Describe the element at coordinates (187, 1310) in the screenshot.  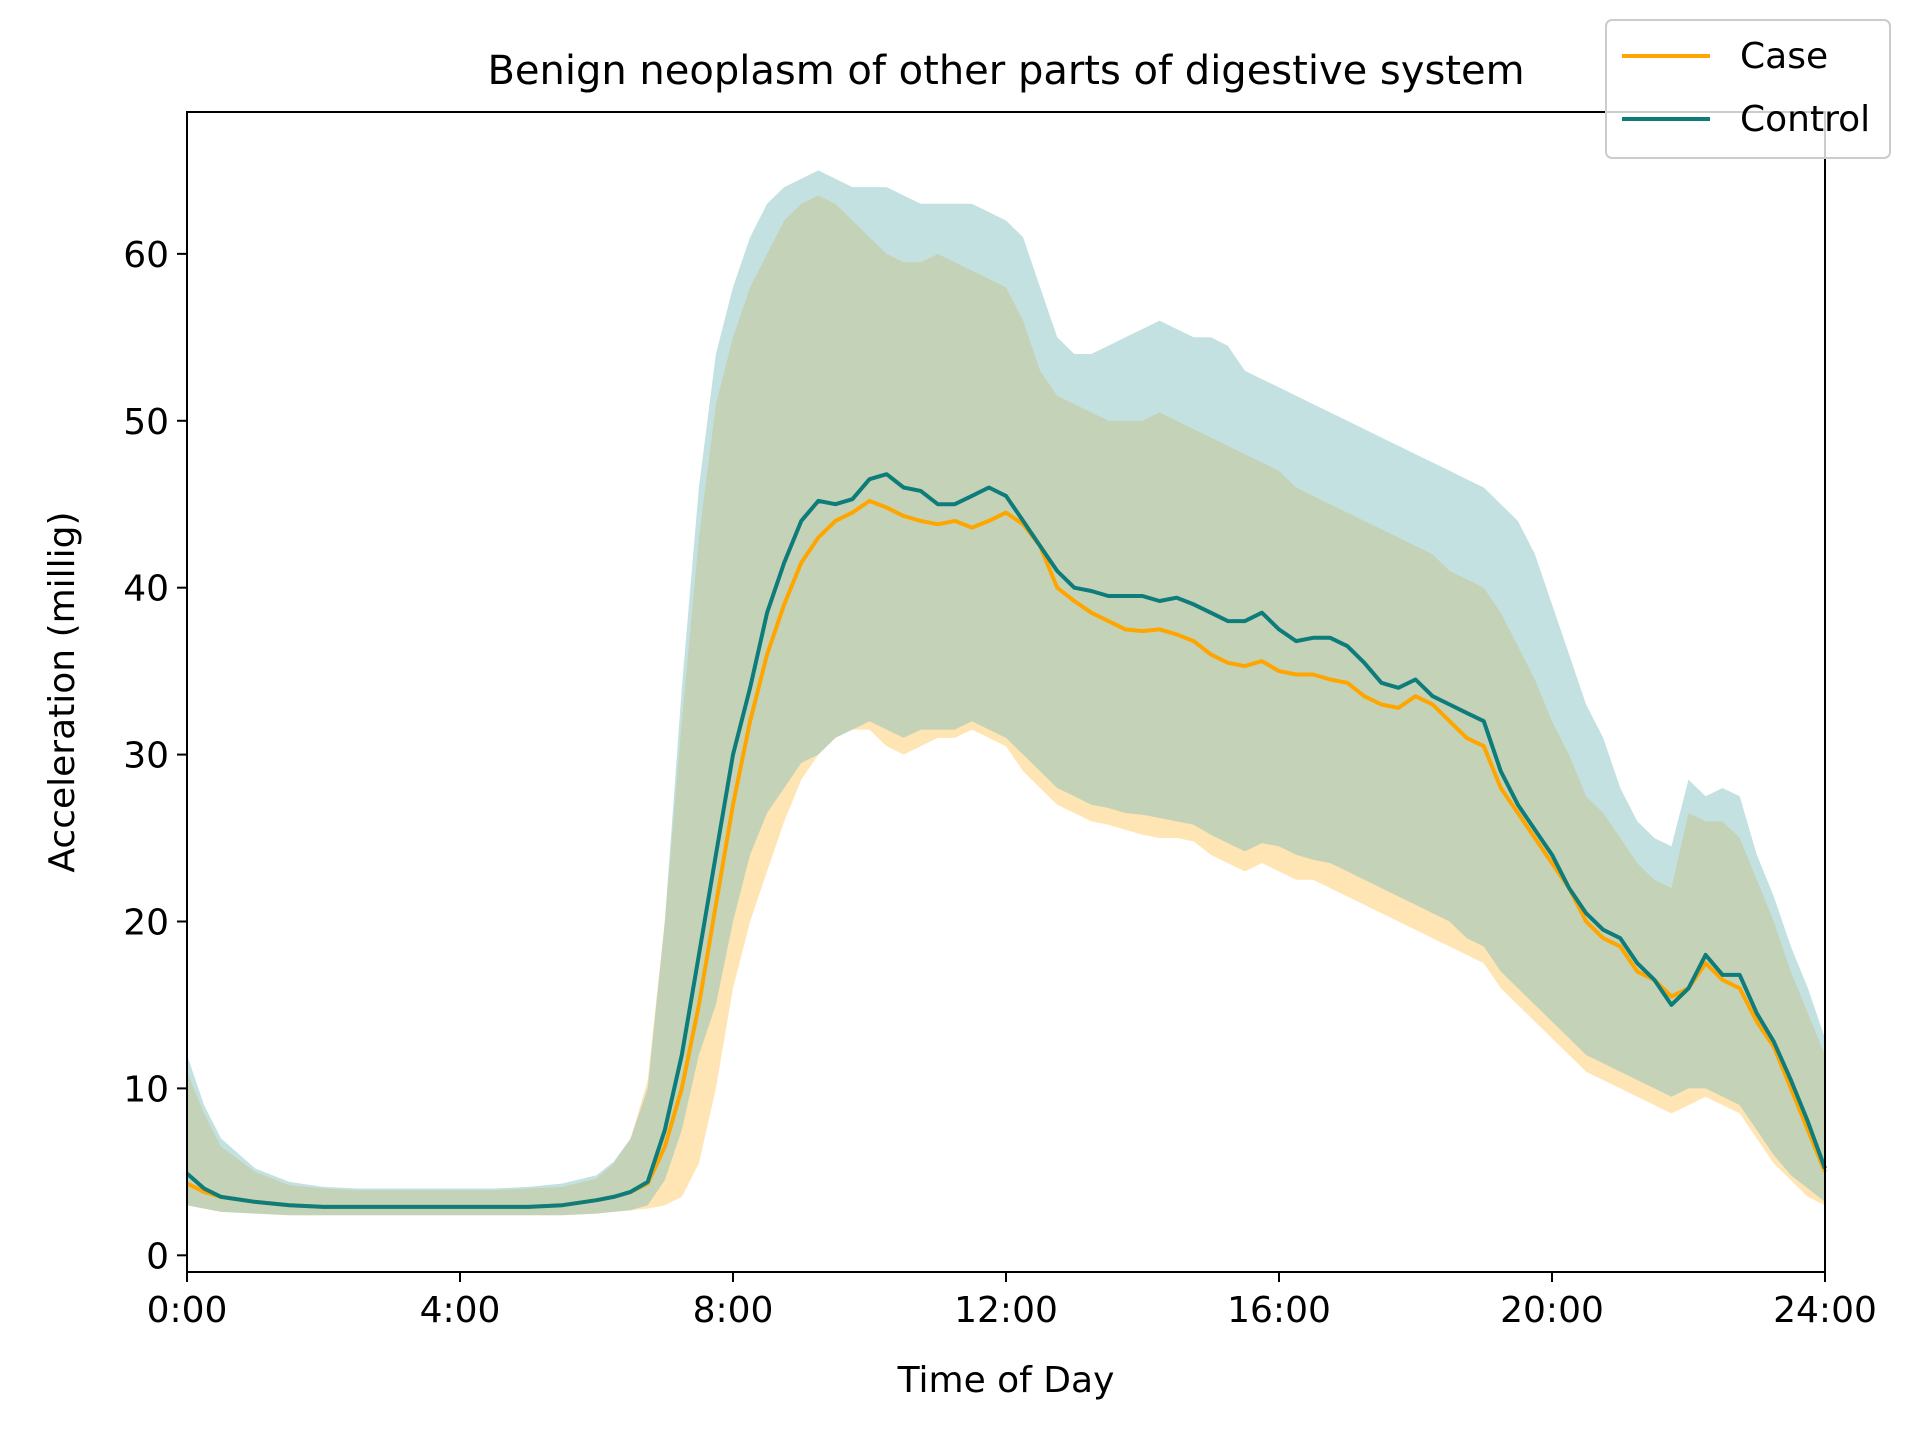
I see `x-tick-label: 0:00` at that location.